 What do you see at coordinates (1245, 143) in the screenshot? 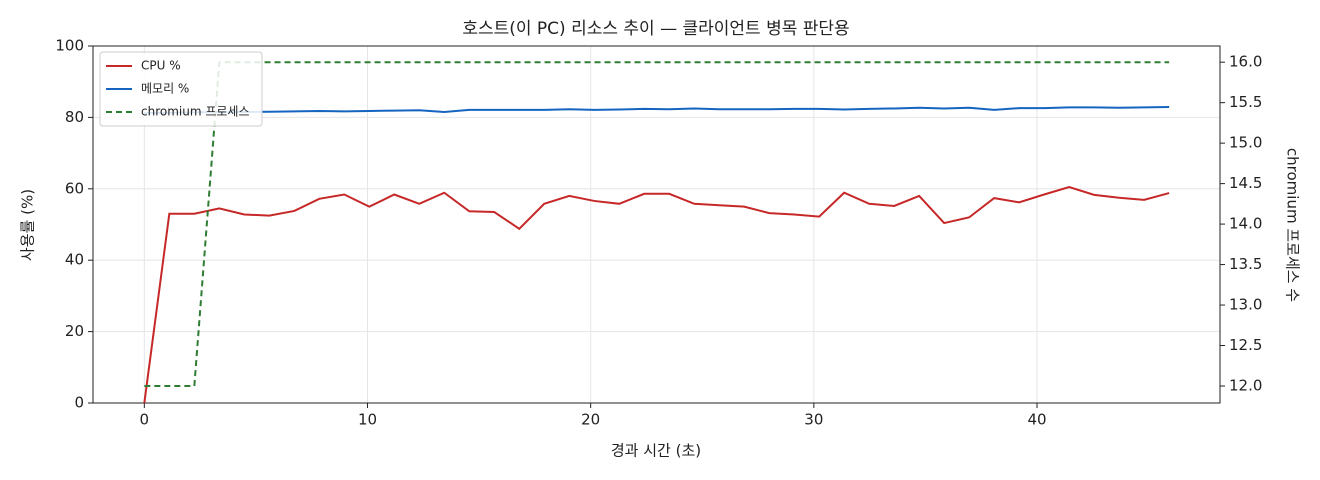
I see `y2-tick-label: 15.0` at bounding box center [1245, 143].